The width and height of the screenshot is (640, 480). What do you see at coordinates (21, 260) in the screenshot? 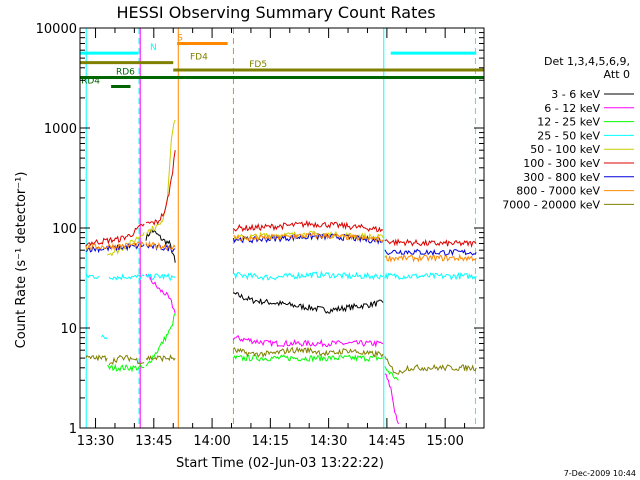
I see `y-axis-label: Count Rate (s⁻¹ detector⁻¹)` at bounding box center [21, 260].